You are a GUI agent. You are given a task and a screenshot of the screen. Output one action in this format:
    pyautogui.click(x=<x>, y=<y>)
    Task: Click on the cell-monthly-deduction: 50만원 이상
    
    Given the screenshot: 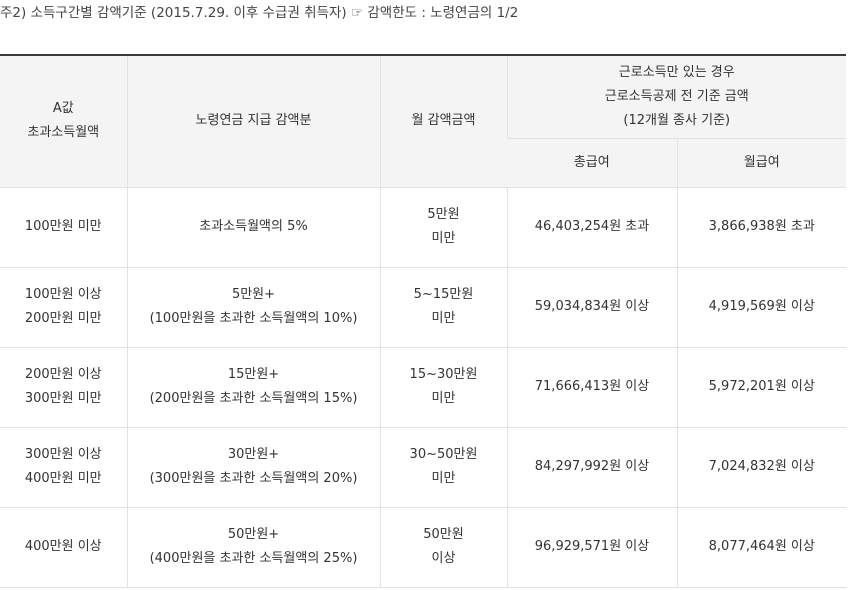 What is the action you would take?
    pyautogui.click(x=443, y=547)
    